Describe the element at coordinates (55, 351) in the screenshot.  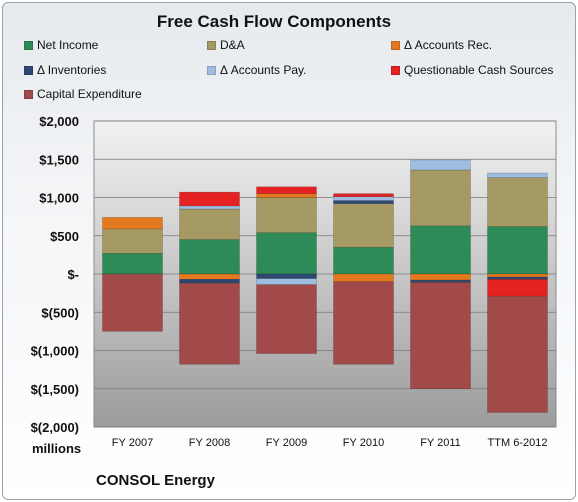
I see `y-tick-label: $(1,000)` at that location.